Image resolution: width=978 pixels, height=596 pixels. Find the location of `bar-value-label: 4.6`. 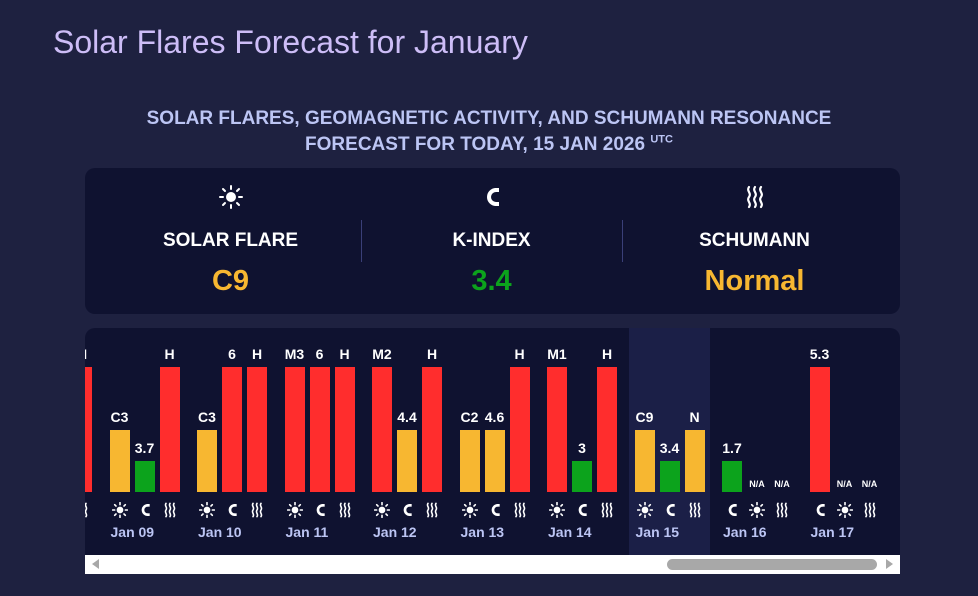

bar-value-label: 4.6 is located at coordinates (494, 416).